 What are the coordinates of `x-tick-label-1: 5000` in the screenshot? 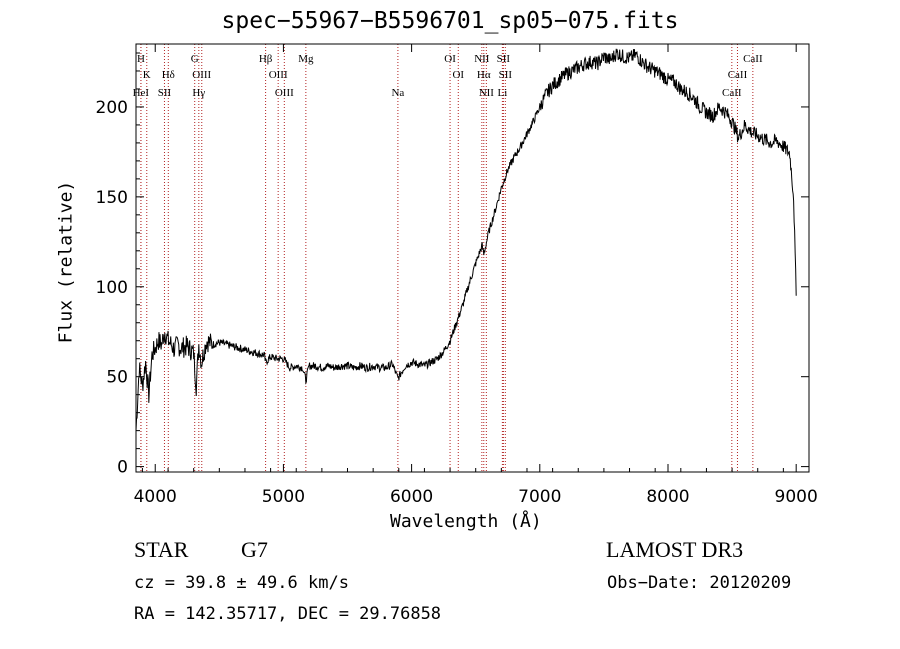 It's located at (283, 497).